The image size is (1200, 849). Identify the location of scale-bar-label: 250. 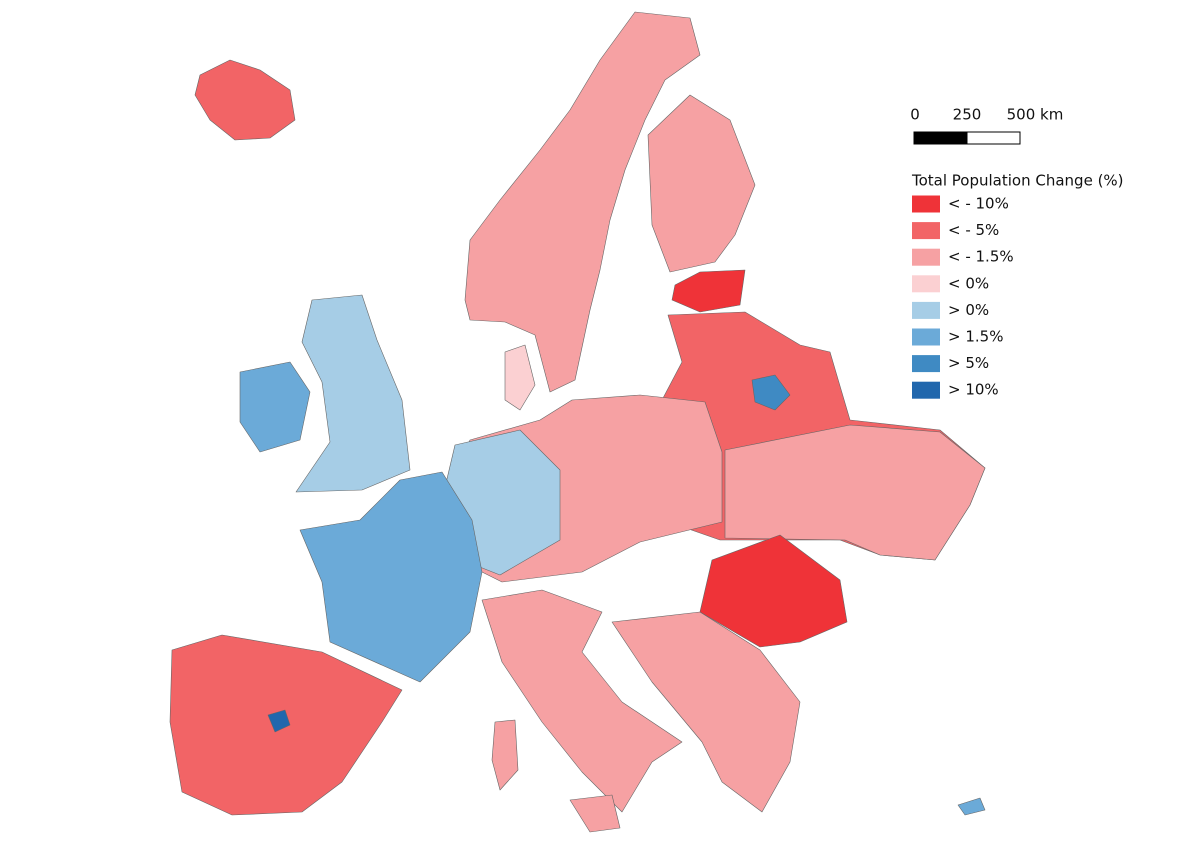
(967, 115).